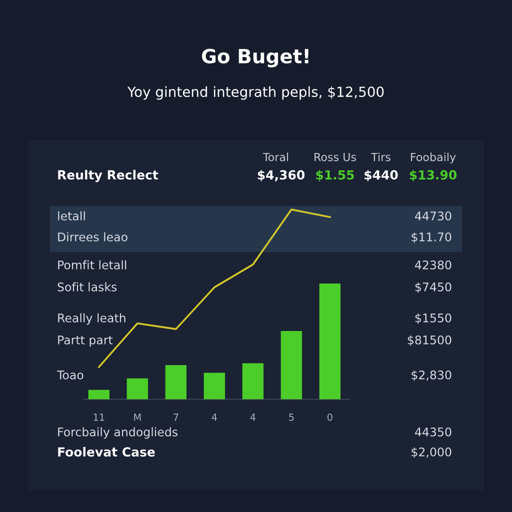 The height and width of the screenshot is (512, 512). Describe the element at coordinates (433, 318) in the screenshot. I see `text: $1550` at that location.